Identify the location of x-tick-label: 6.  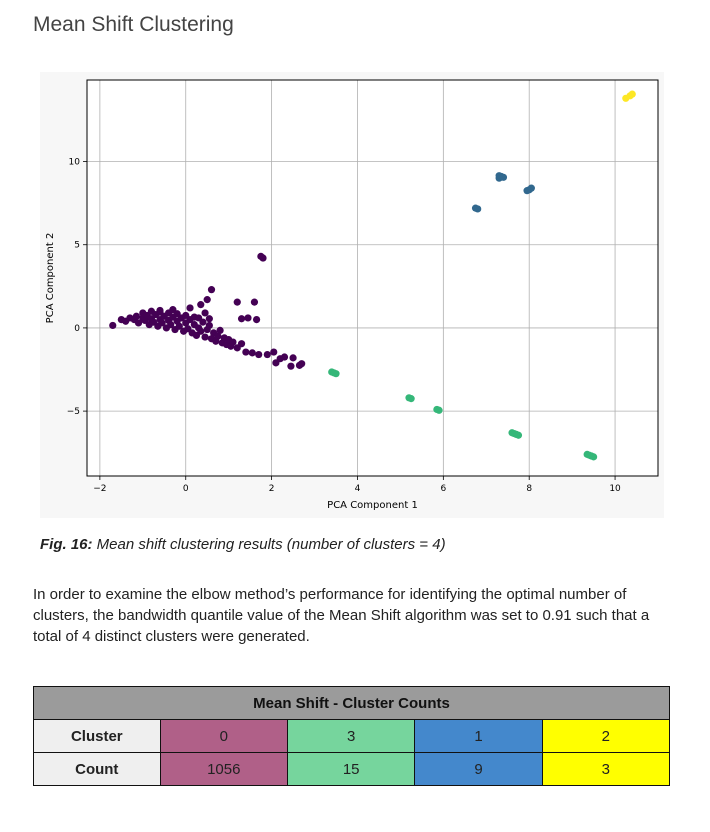
(443, 489).